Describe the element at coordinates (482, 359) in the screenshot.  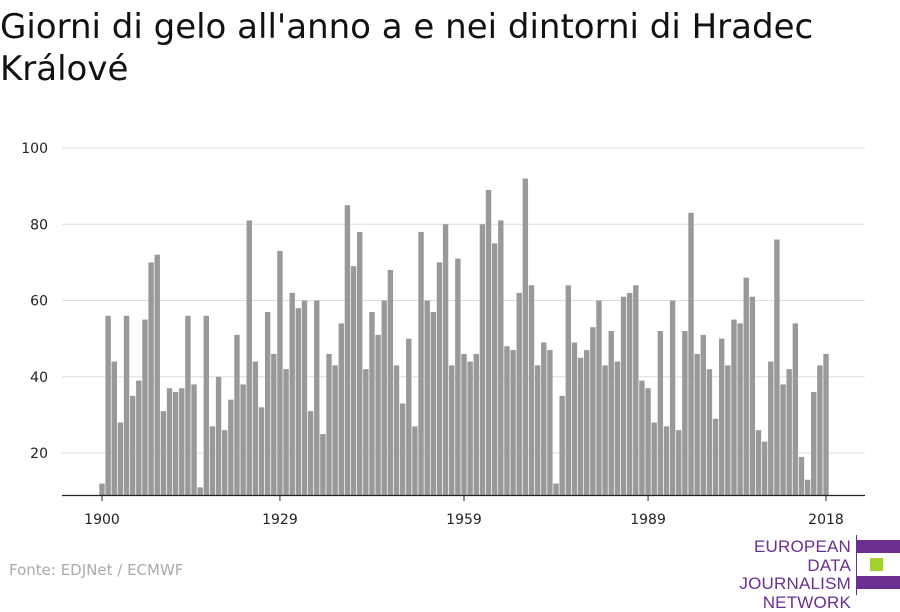
I see `bar-1962` at that location.